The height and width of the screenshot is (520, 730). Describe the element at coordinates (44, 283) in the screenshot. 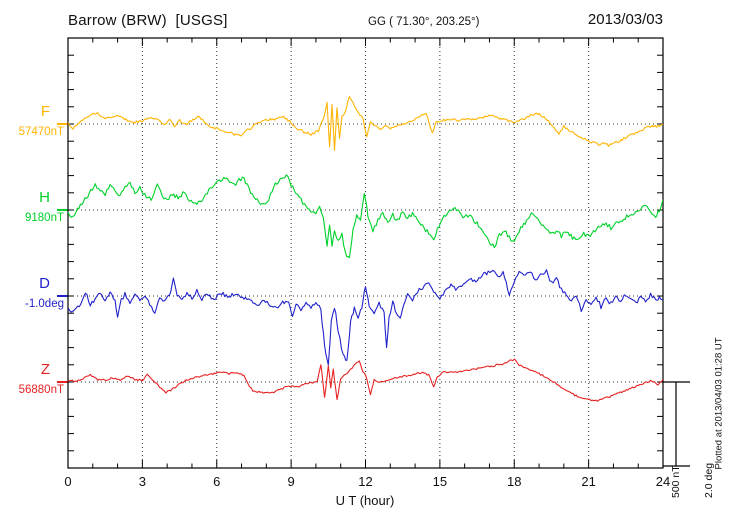

I see `component-letter-D: D` at that location.